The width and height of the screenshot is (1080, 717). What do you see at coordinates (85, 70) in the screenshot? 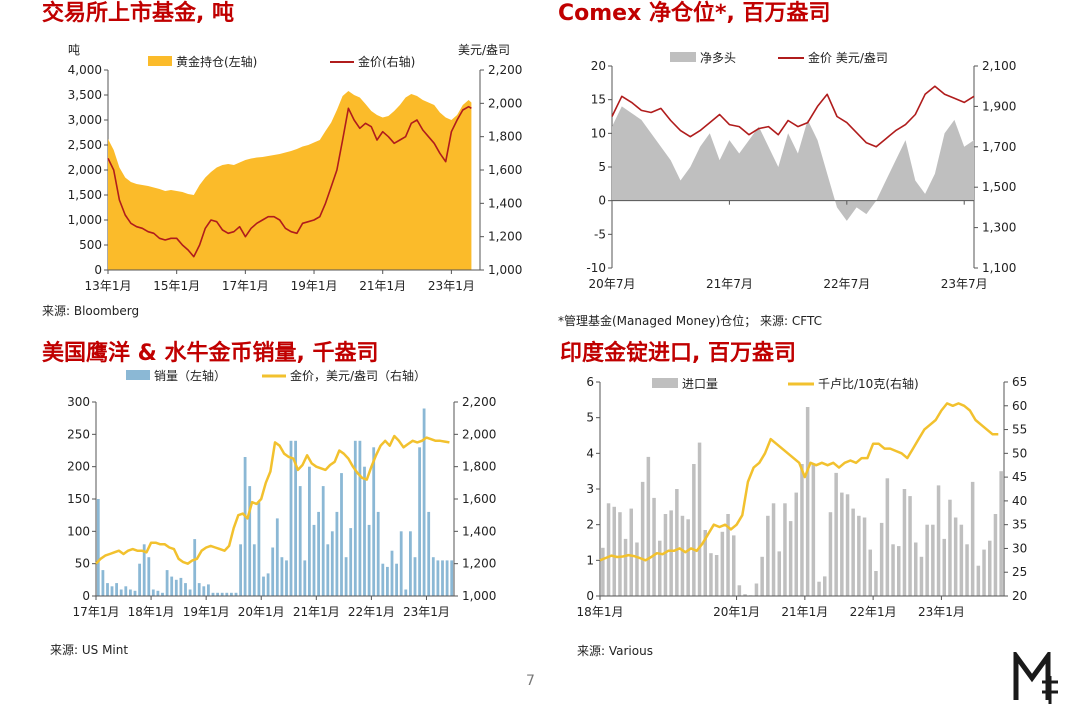
I see `y-tick-label-left: 4,000` at bounding box center [85, 70].